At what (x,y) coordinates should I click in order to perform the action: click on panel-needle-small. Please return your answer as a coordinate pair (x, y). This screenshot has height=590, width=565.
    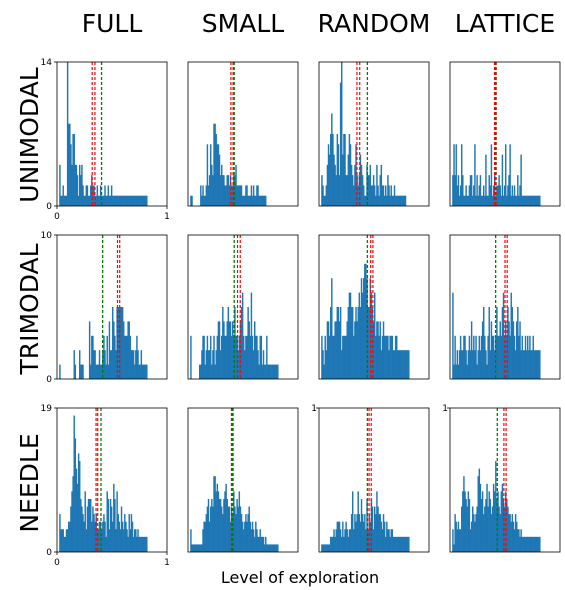
    Looking at the image, I should click on (243, 480).